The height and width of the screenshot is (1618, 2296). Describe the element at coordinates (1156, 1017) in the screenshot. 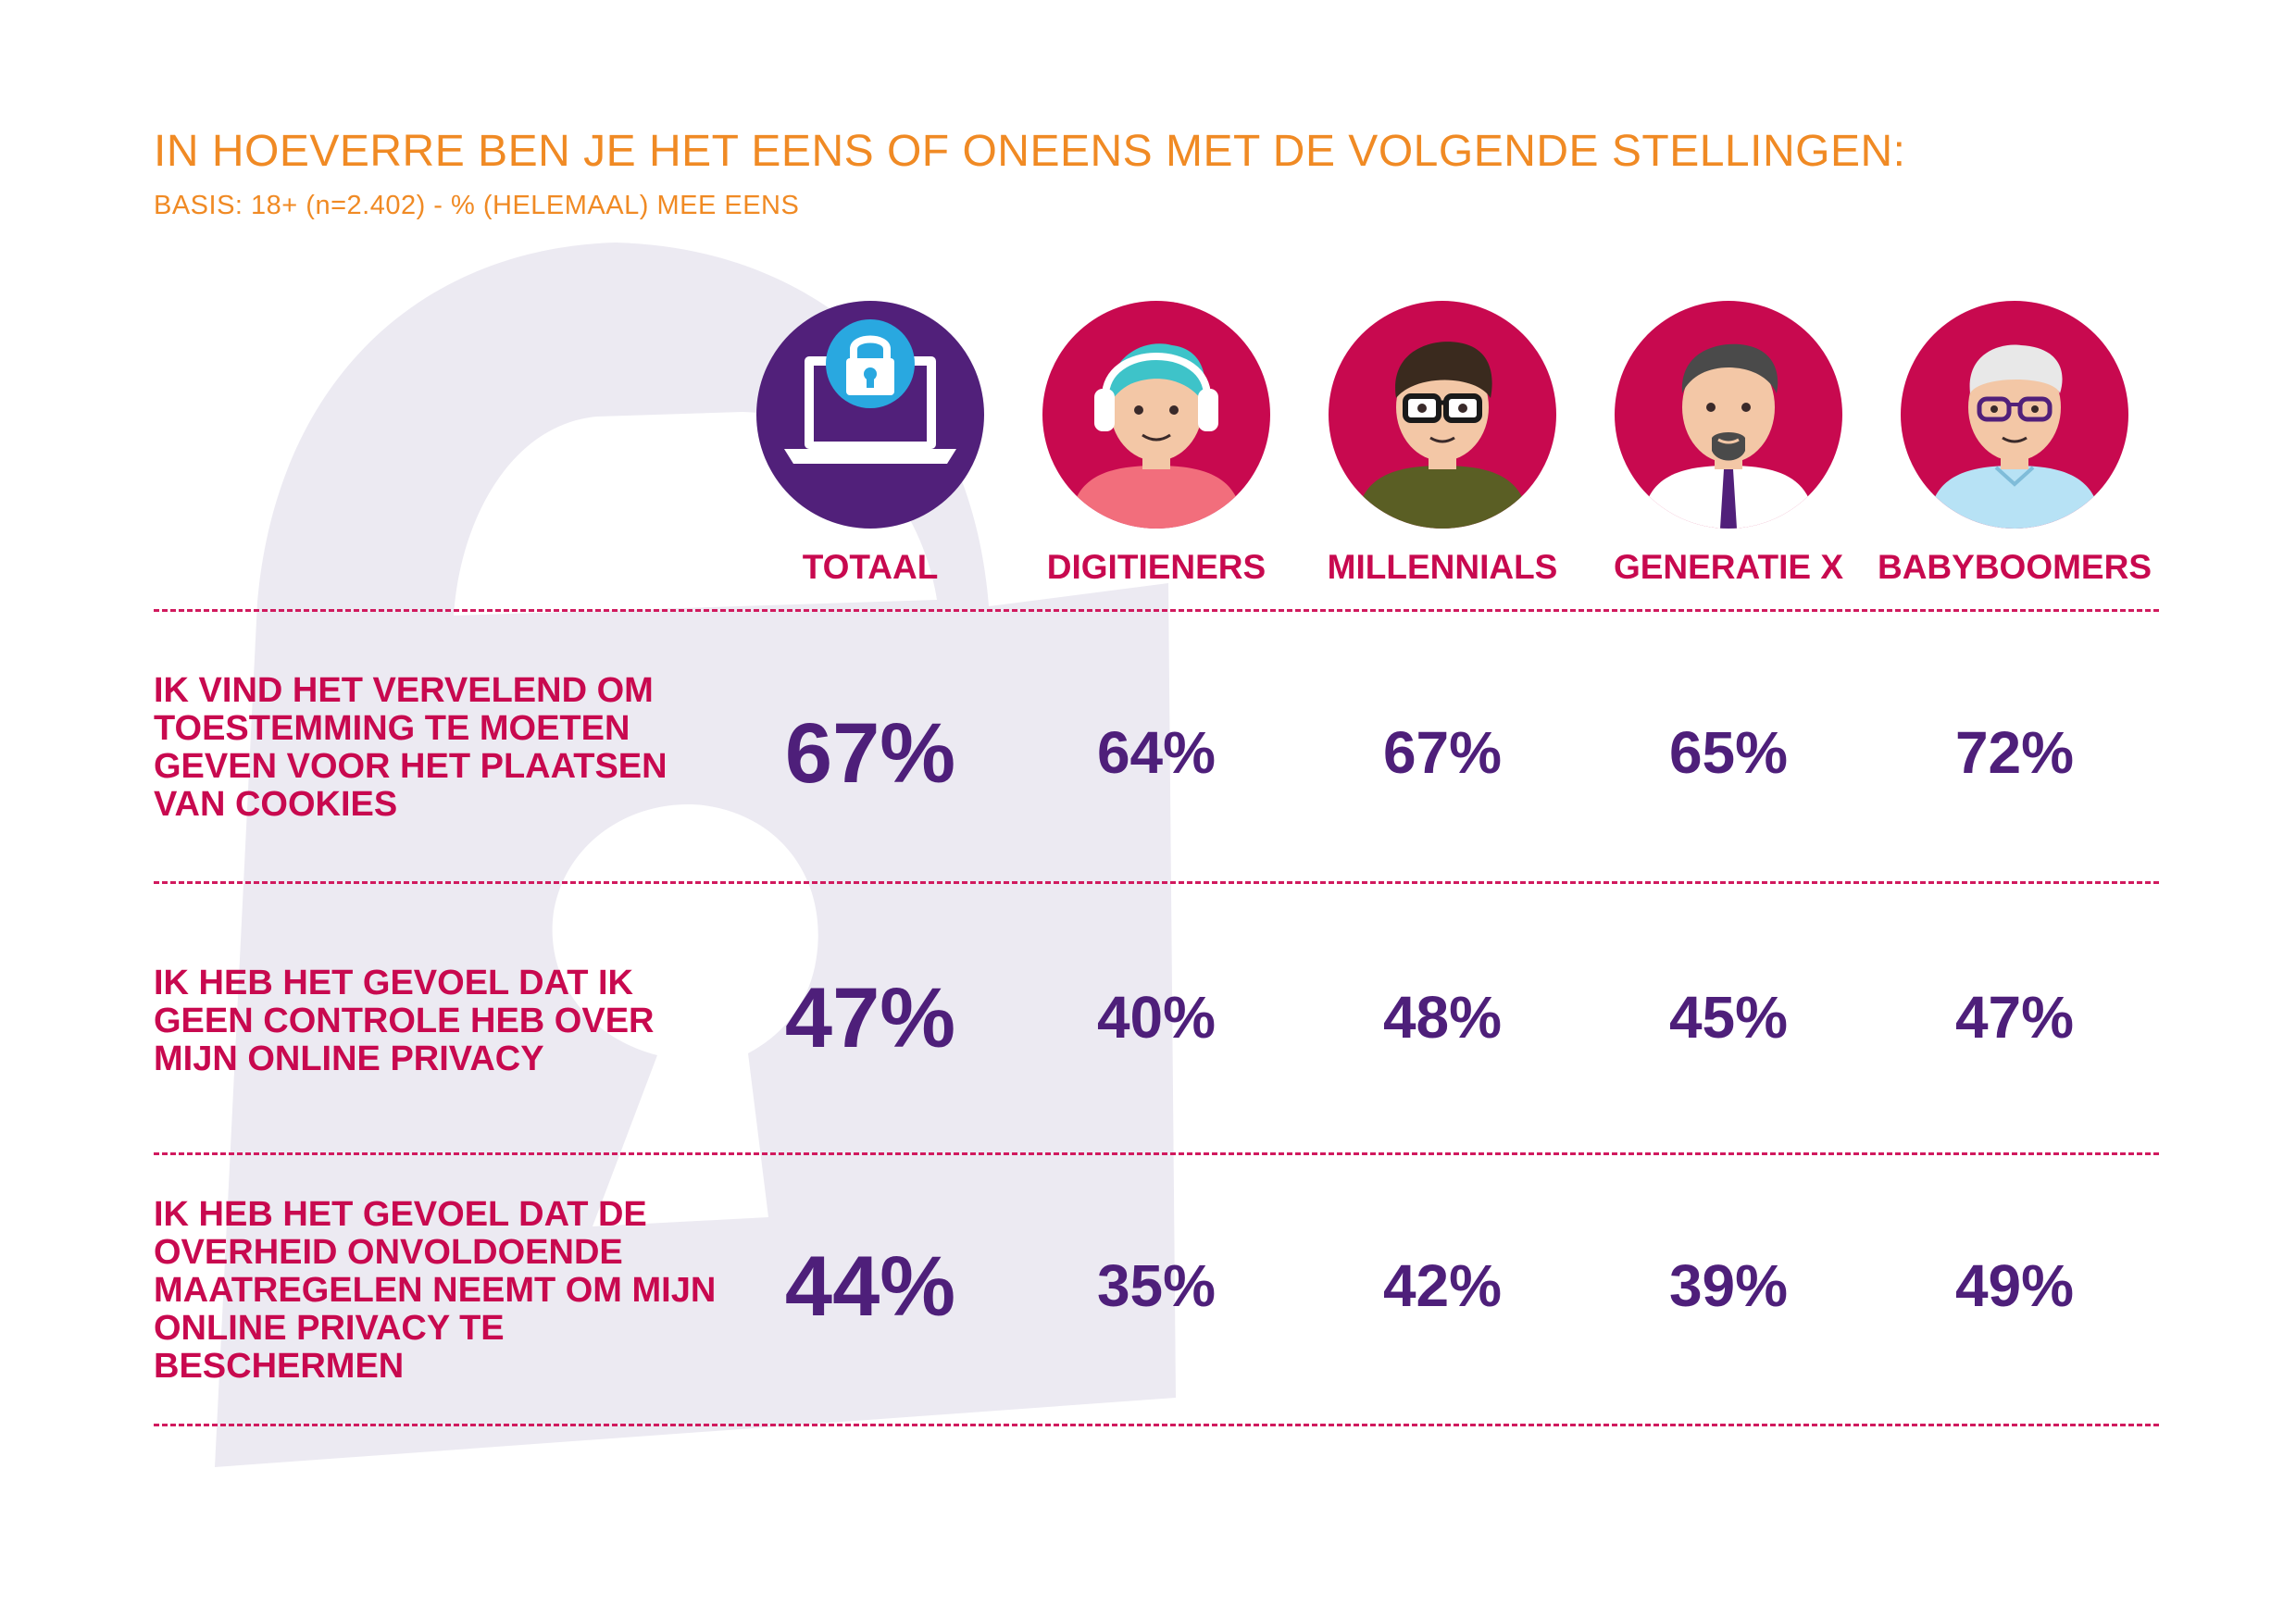

I see `value-row2-digitieners: 40%` at that location.